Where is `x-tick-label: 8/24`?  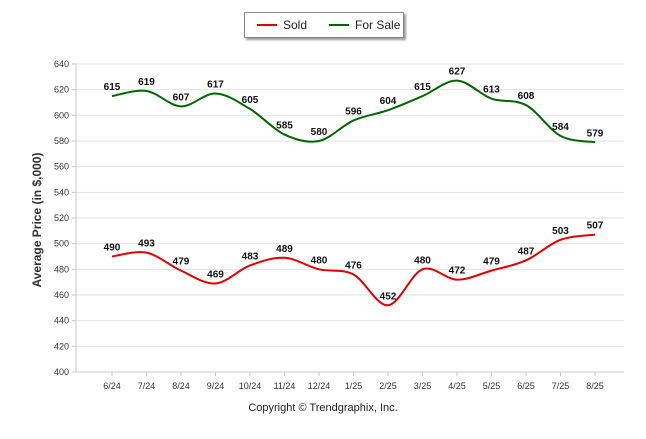
x-tick-label: 8/24 is located at coordinates (181, 386).